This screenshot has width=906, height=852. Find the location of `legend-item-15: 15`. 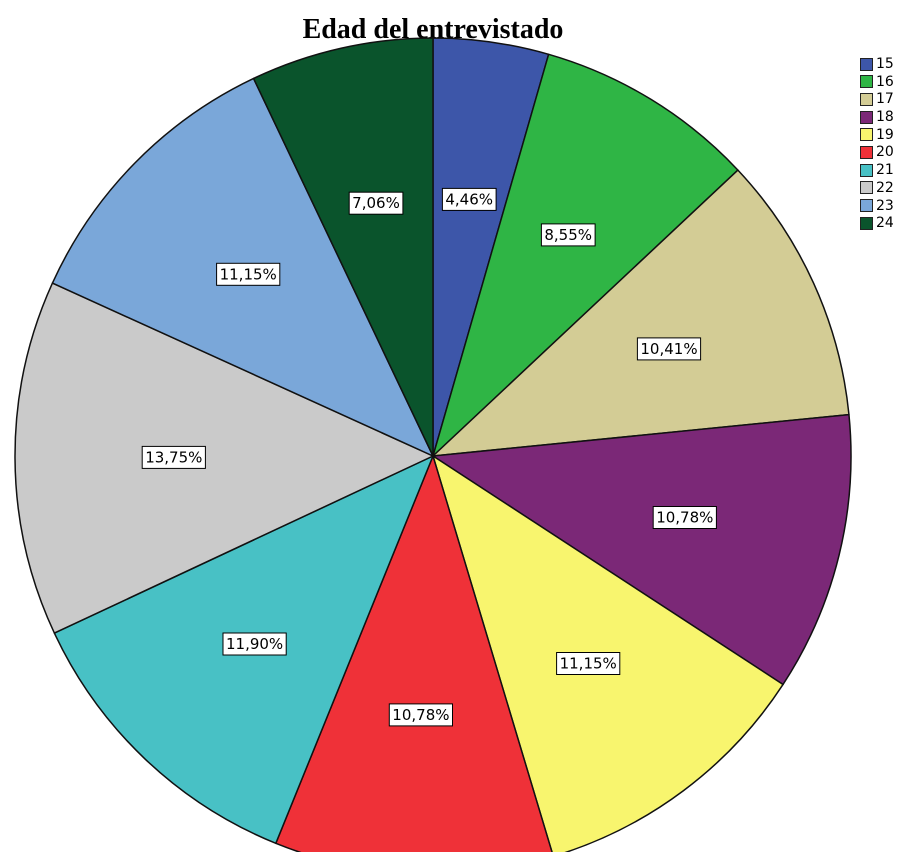

legend-item-15: 15 is located at coordinates (882, 64).